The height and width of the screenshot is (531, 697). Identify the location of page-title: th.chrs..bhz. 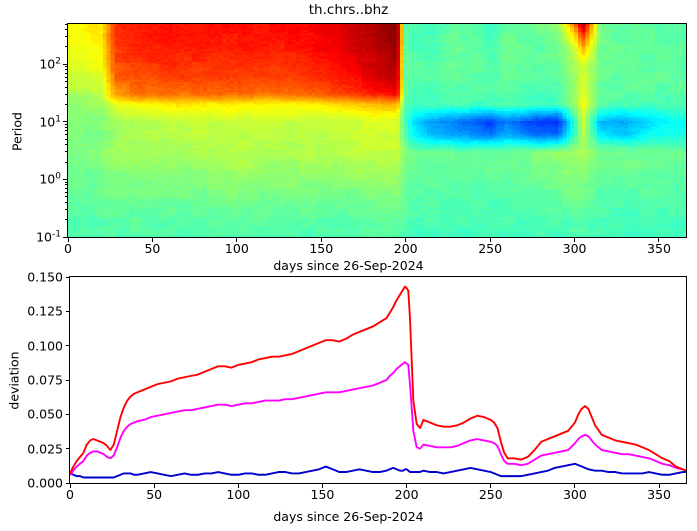
(348, 10).